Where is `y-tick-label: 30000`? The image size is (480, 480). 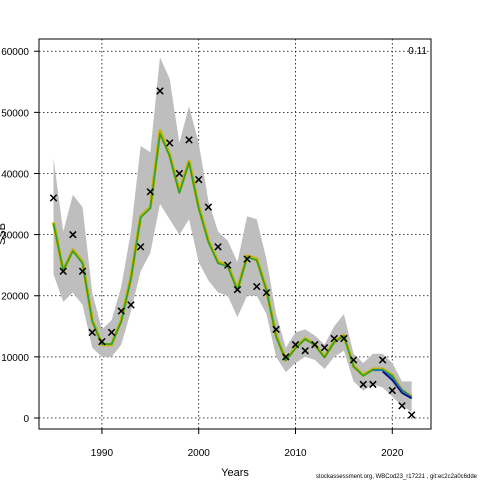
y-tick-label: 30000 is located at coordinates (15, 236).